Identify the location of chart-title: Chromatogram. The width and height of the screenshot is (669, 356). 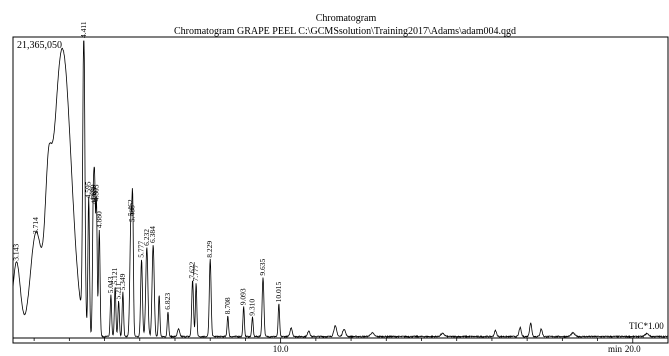
(346, 18).